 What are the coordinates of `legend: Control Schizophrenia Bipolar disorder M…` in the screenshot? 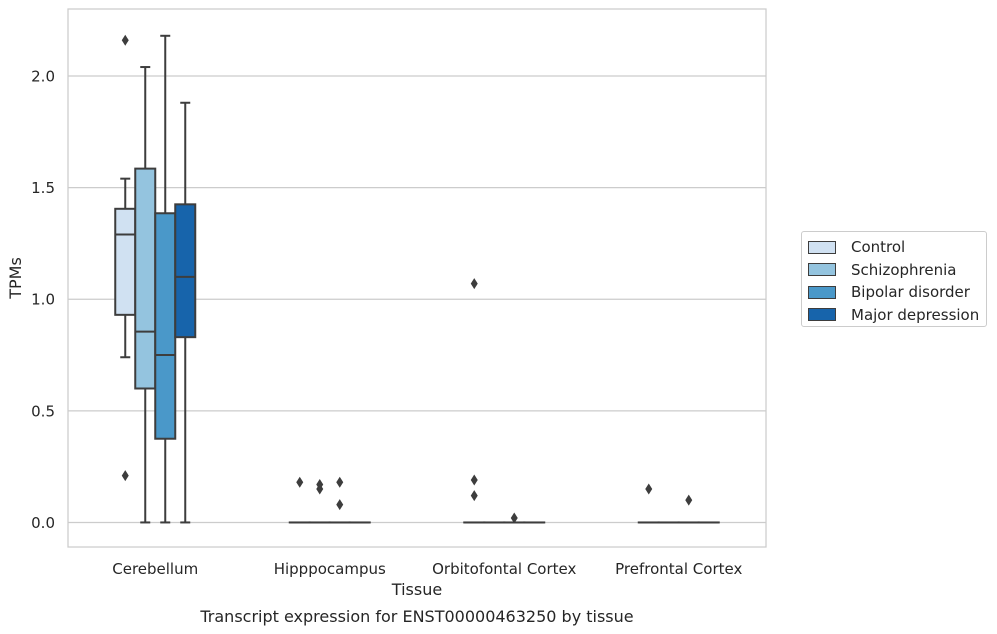 It's located at (894, 279).